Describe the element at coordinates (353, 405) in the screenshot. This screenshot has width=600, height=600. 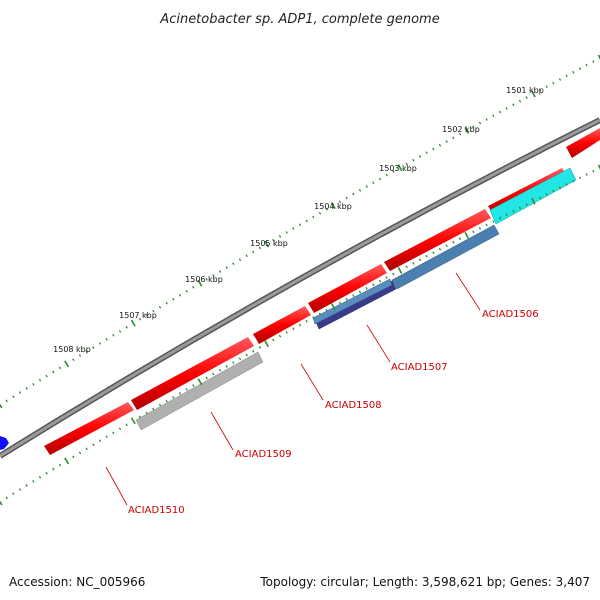
I see `gene-label-aciad1508: ACIAD1508` at that location.